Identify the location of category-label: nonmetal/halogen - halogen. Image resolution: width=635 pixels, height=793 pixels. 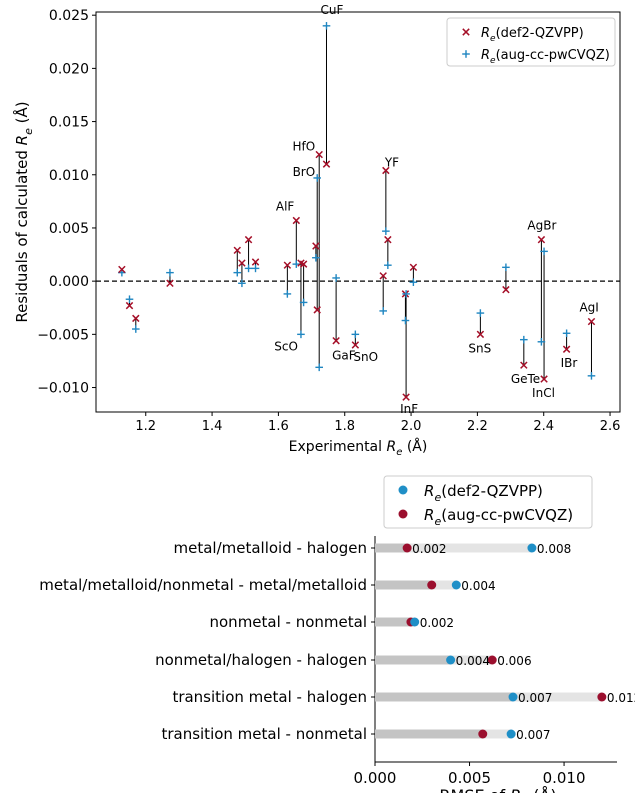
(261, 660).